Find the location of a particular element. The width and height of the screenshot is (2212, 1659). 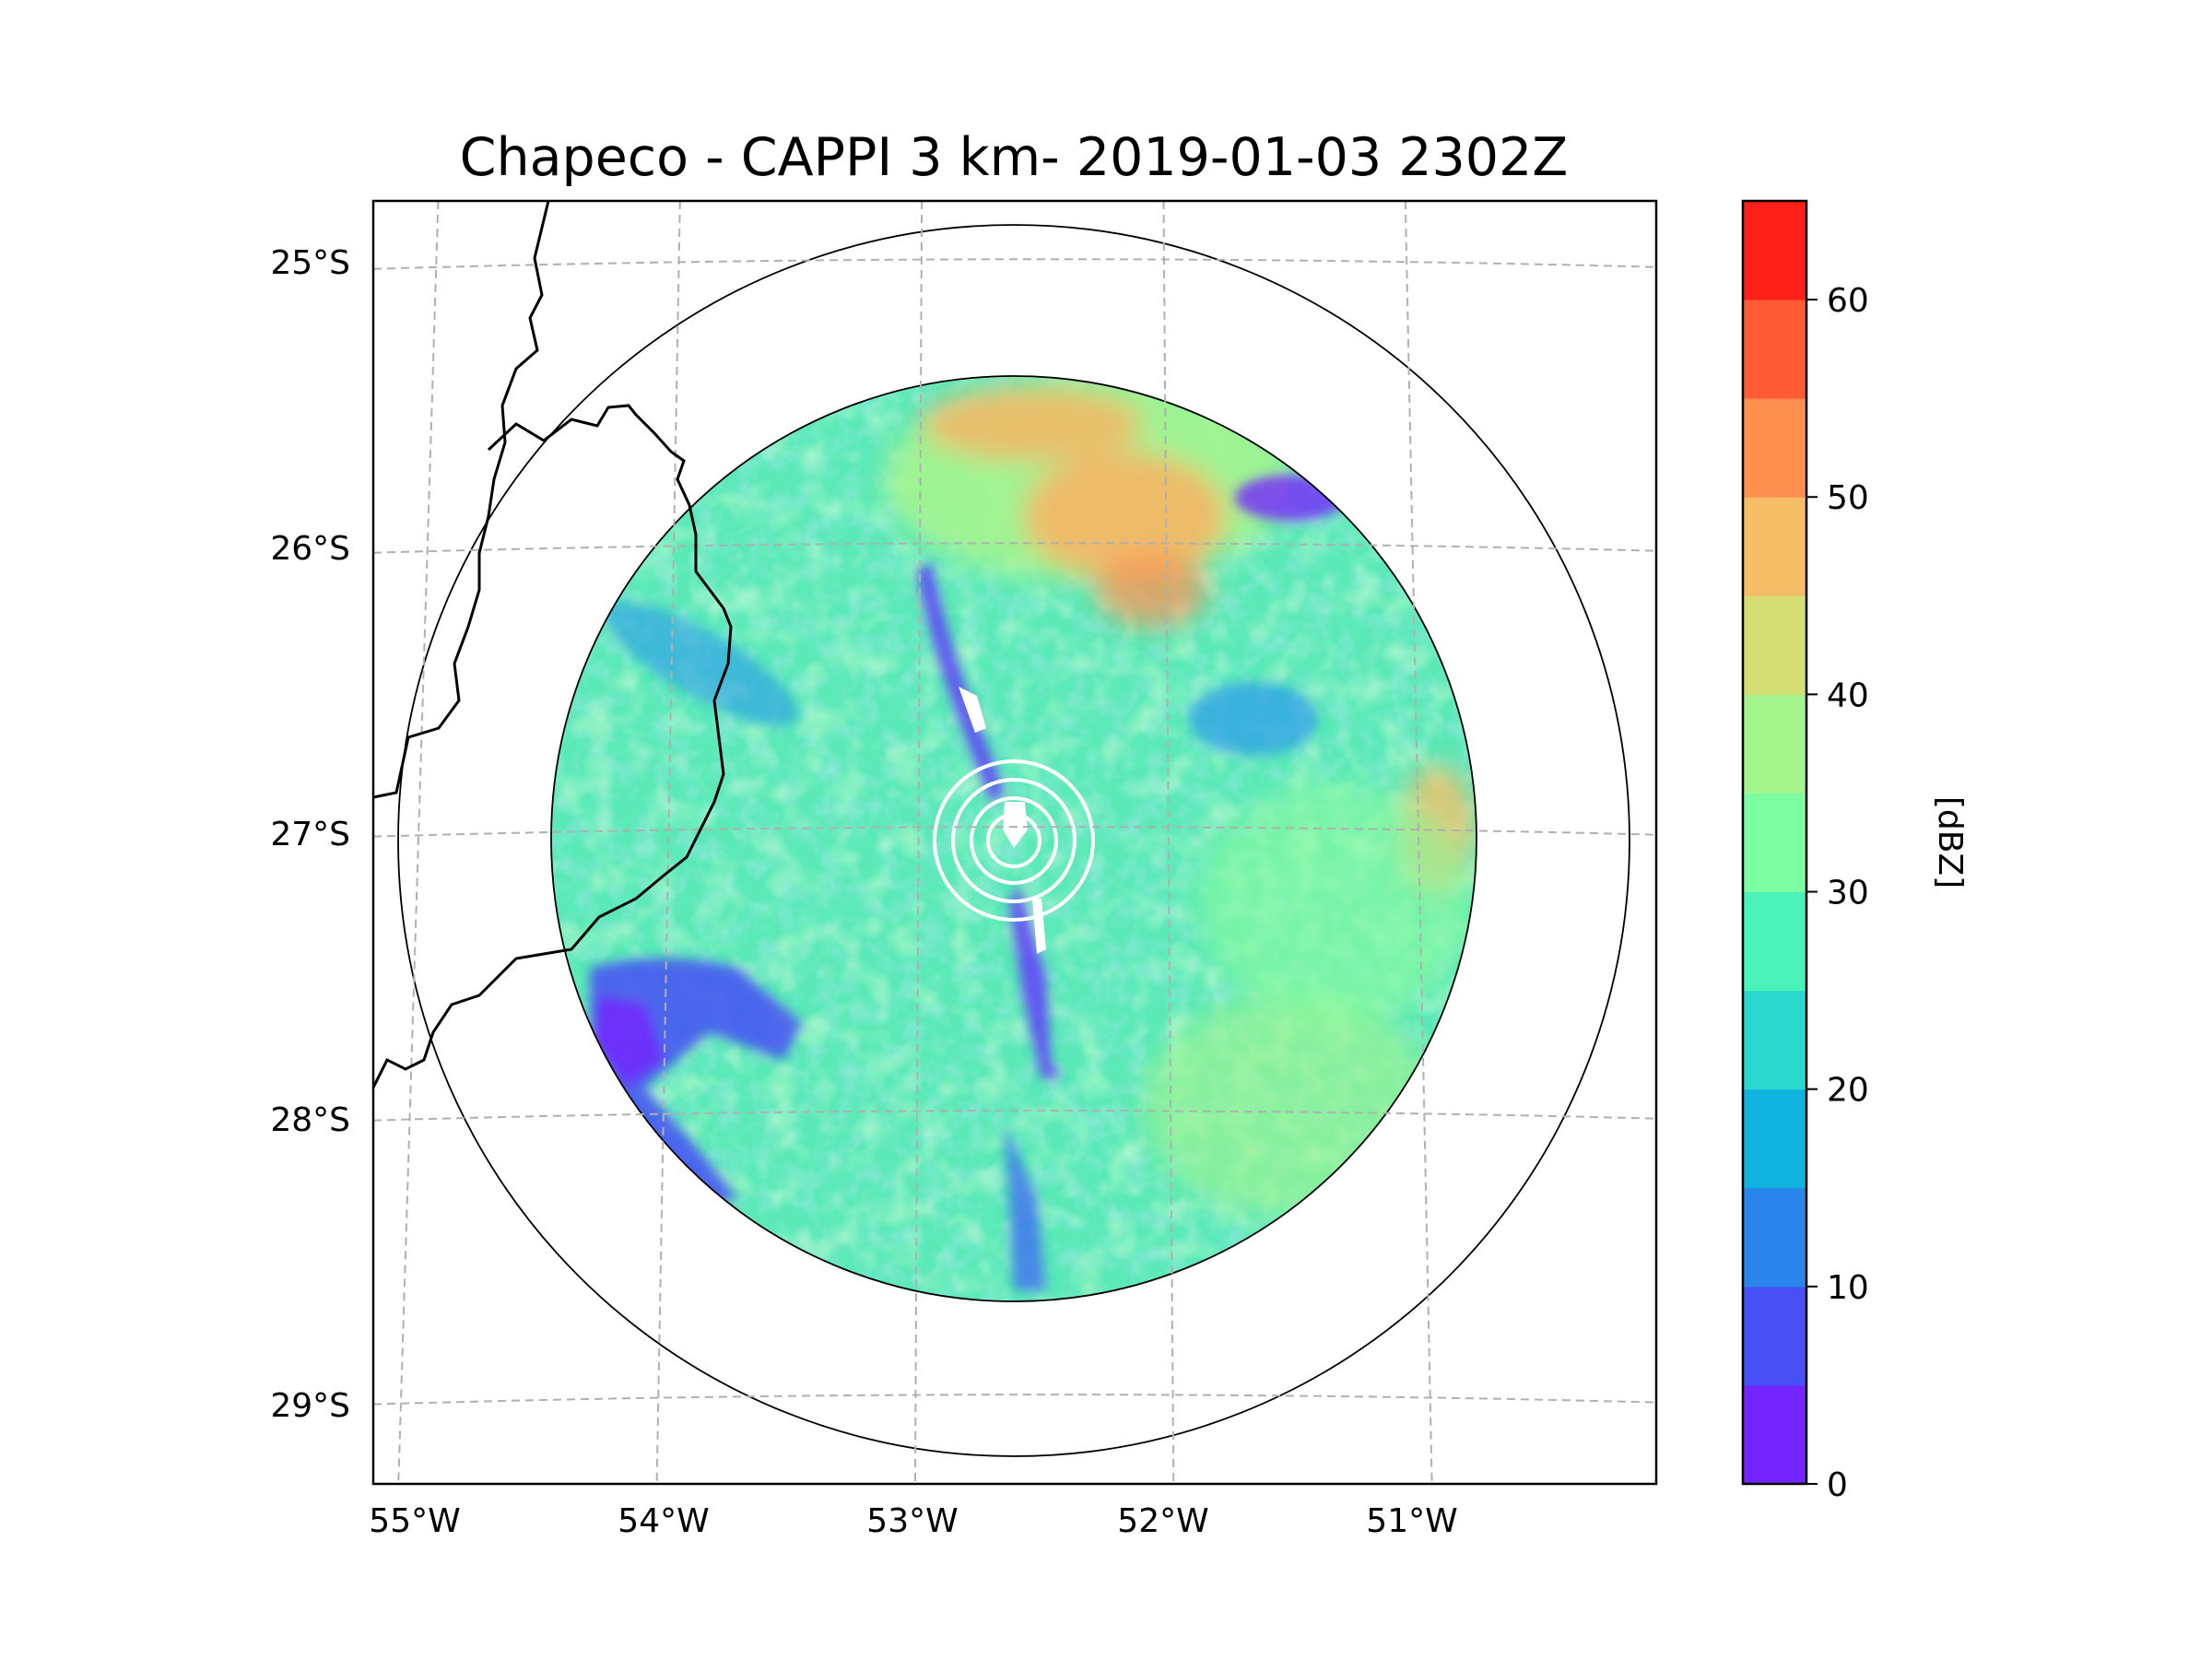

lat-label-29s: 29°S is located at coordinates (310, 1406).